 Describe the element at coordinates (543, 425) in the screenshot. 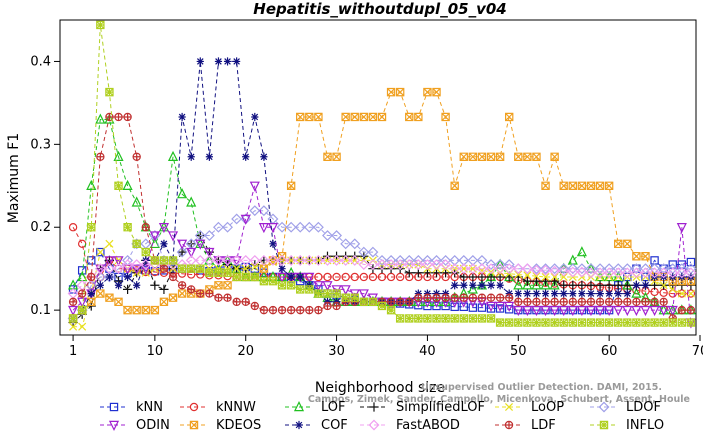

I see `legend-label-LDF: LDF` at that location.